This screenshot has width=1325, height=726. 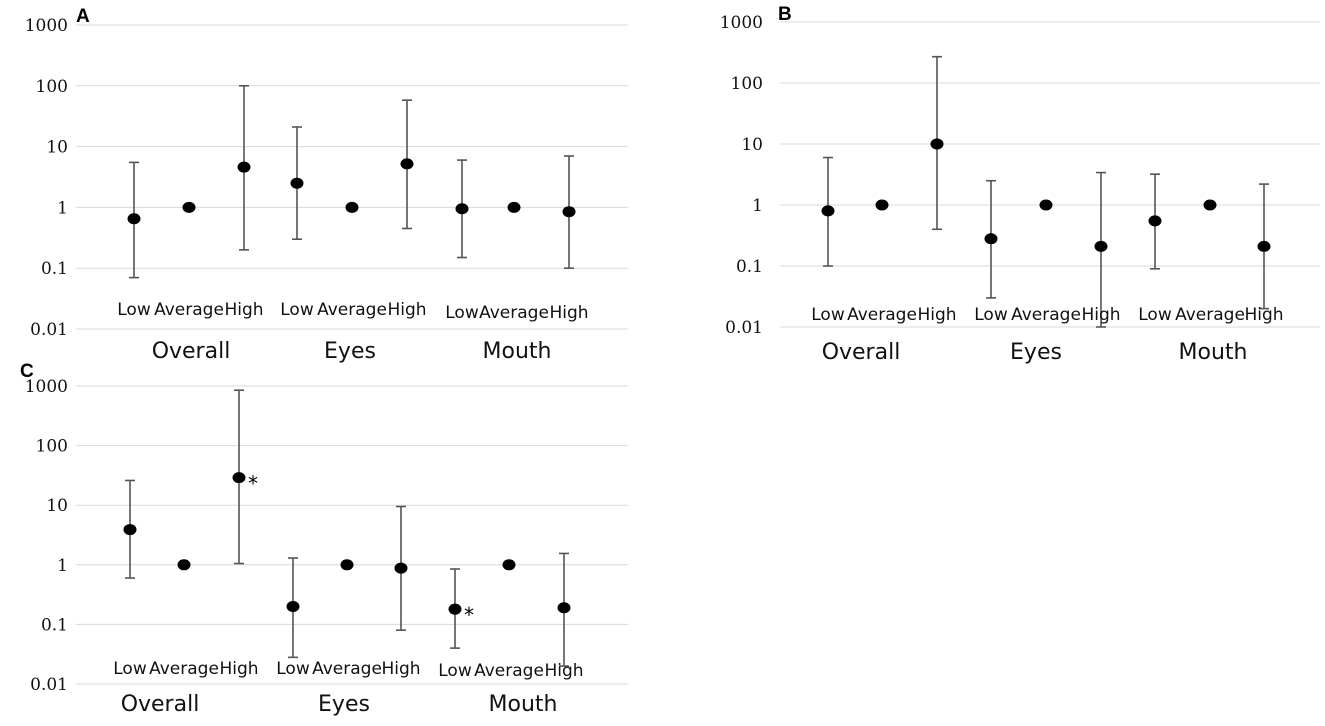 What do you see at coordinates (785, 14) in the screenshot?
I see `panel-letter: B` at bounding box center [785, 14].